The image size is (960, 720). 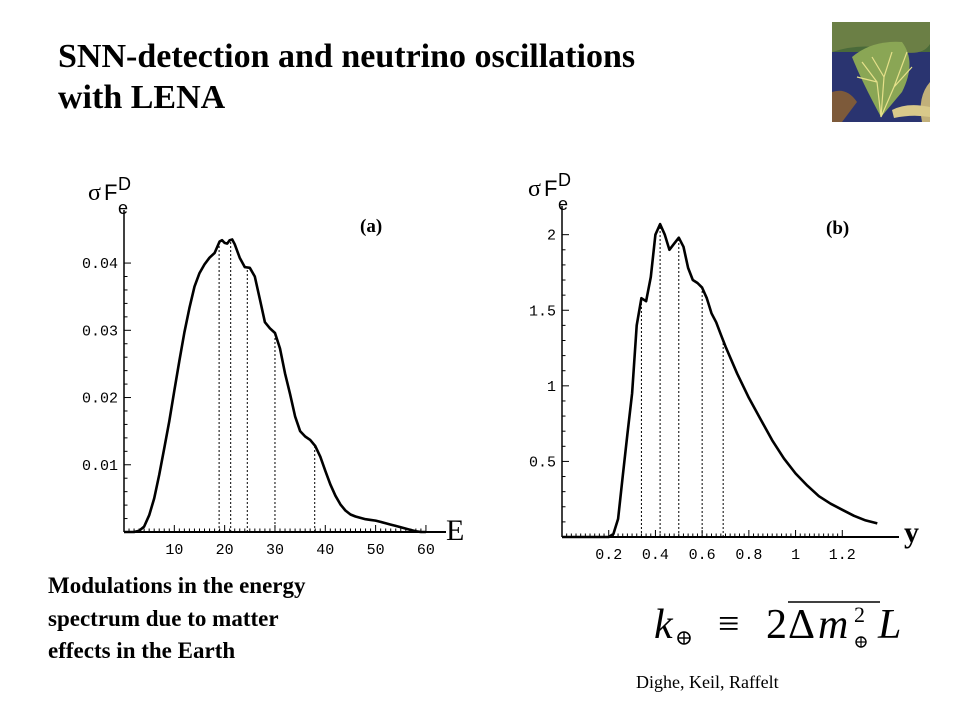 I want to click on y-tick-label: 2, so click(x=551, y=236).